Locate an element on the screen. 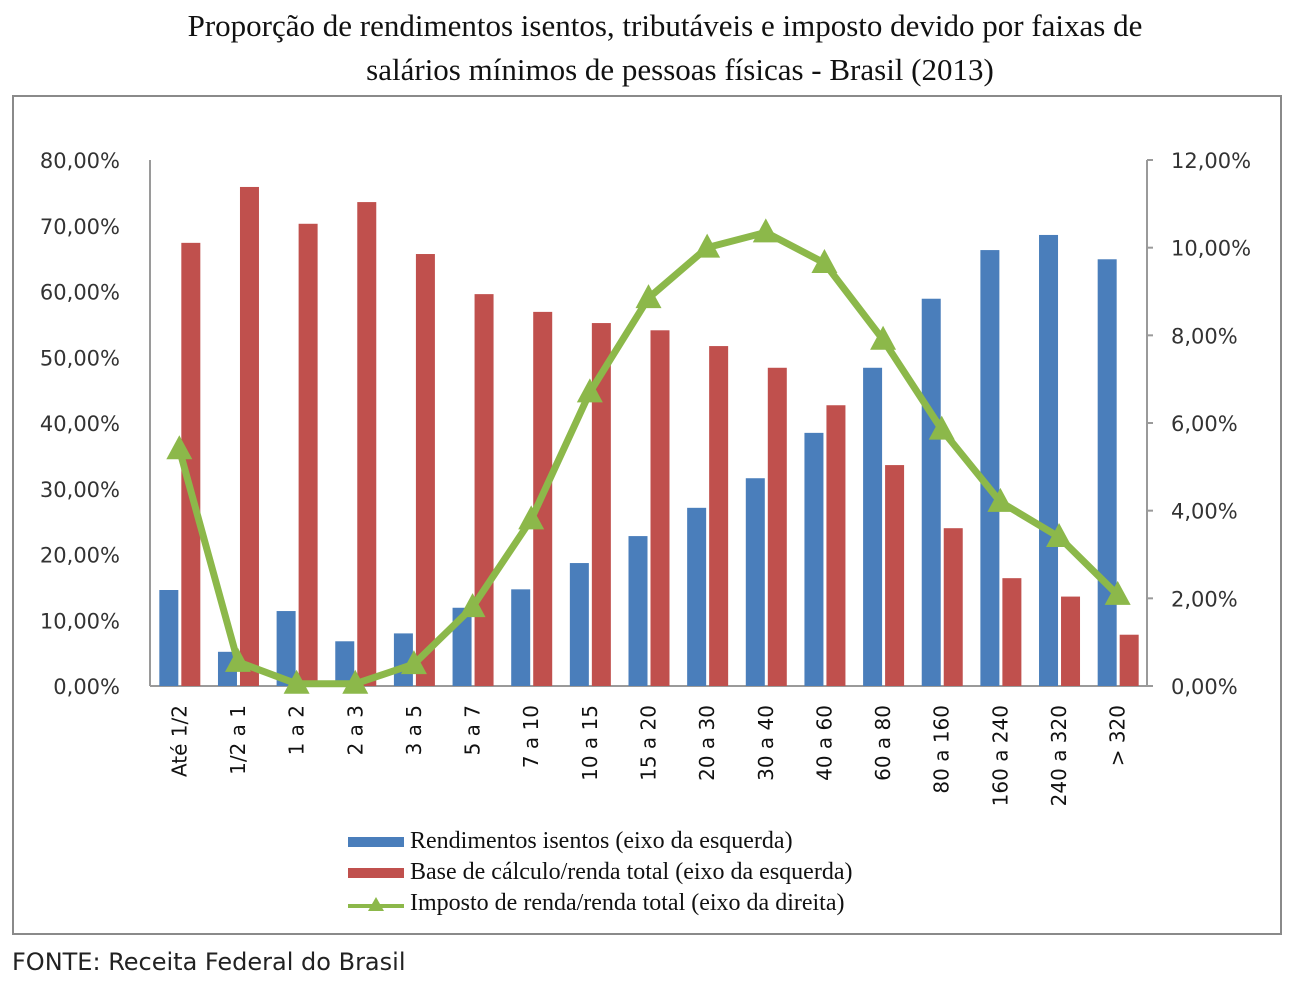 The image size is (1300, 986). legend-swatch-red is located at coordinates (376, 872).